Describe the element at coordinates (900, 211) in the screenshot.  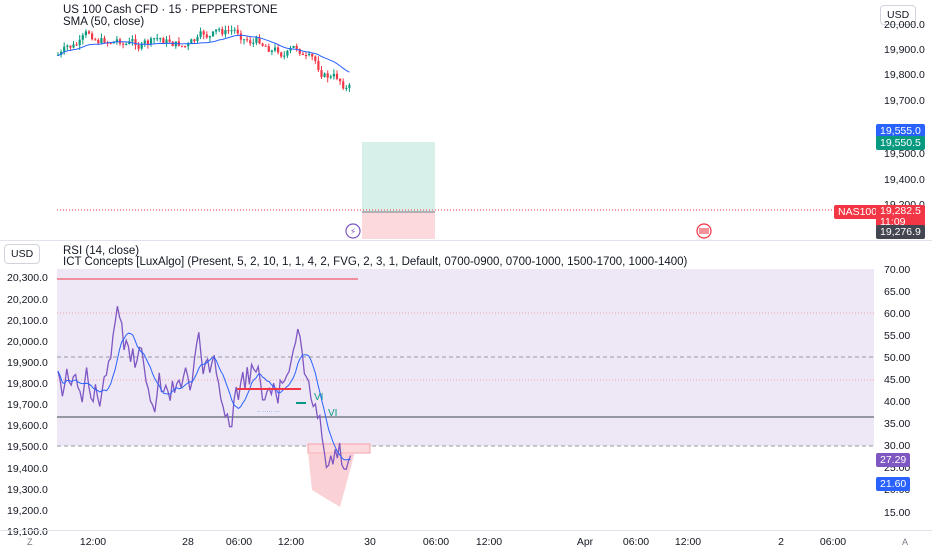
I see `current-price-value: 19,282.5` at that location.